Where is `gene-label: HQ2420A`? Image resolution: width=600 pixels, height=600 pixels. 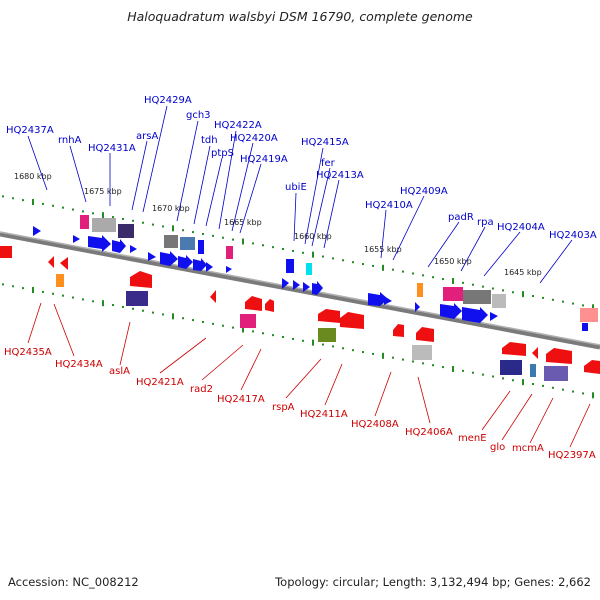
gene-label: HQ2420A is located at coordinates (254, 138).